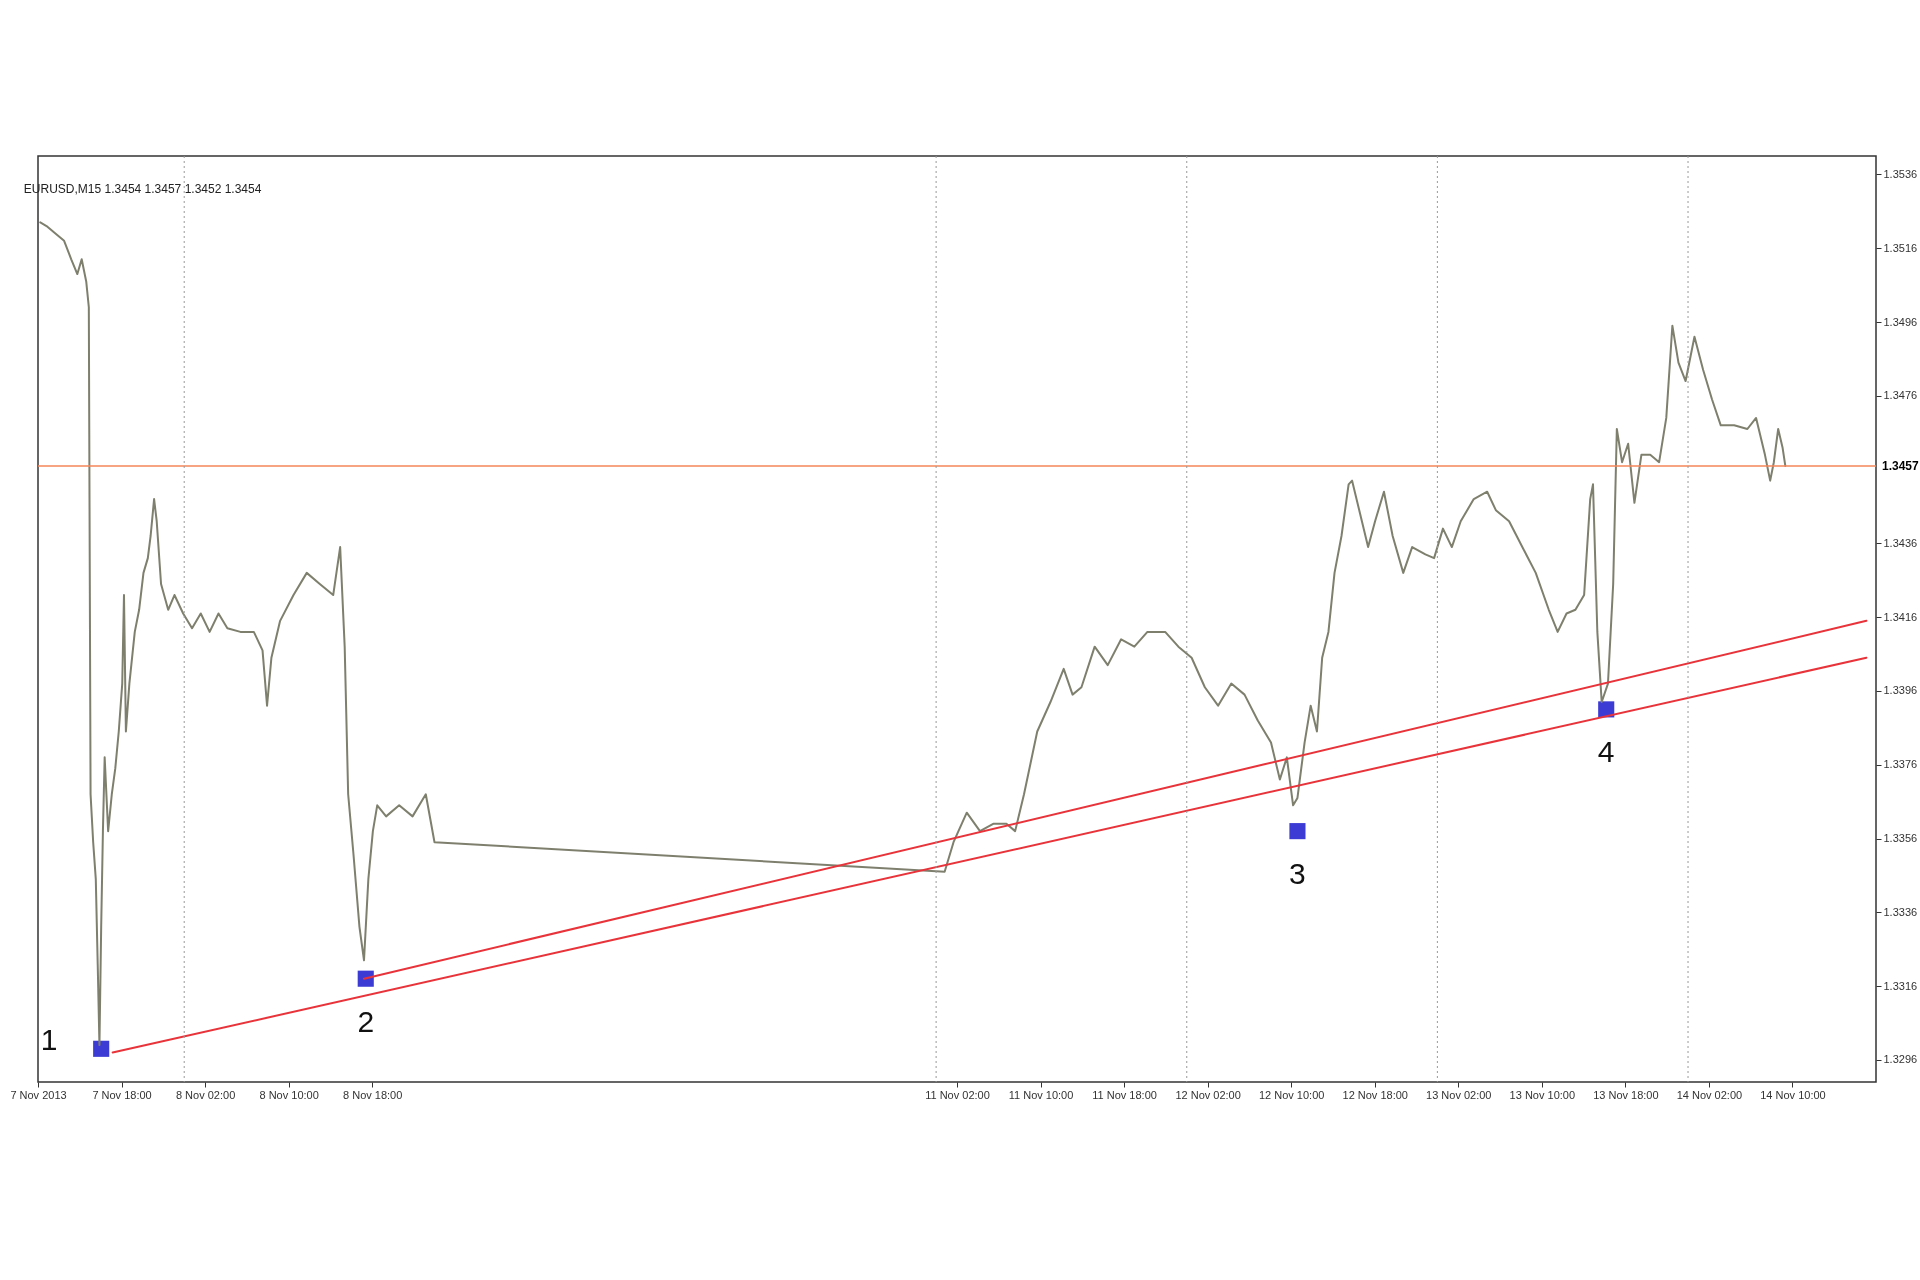  I want to click on x-tick-label: 13 Nov 18:00, so click(1626, 1094).